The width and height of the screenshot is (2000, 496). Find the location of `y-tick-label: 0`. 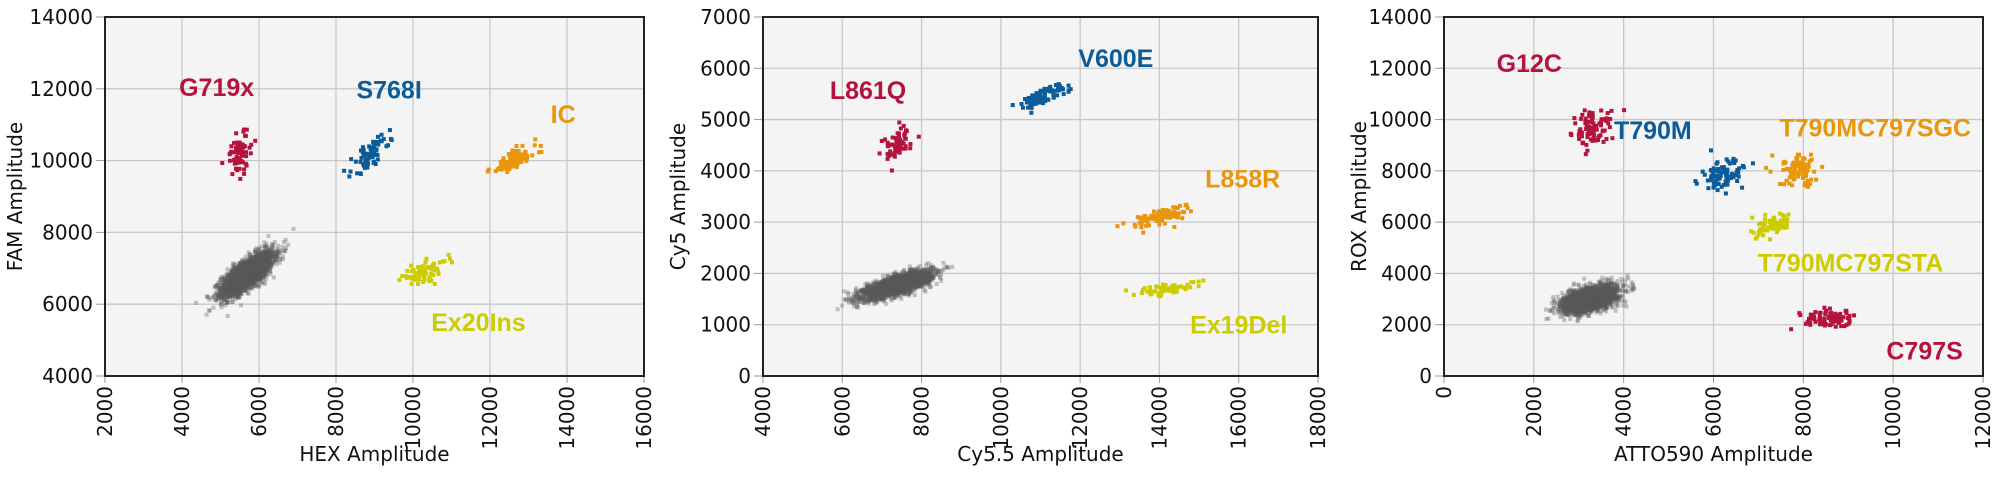

y-tick-label: 0 is located at coordinates (744, 376).